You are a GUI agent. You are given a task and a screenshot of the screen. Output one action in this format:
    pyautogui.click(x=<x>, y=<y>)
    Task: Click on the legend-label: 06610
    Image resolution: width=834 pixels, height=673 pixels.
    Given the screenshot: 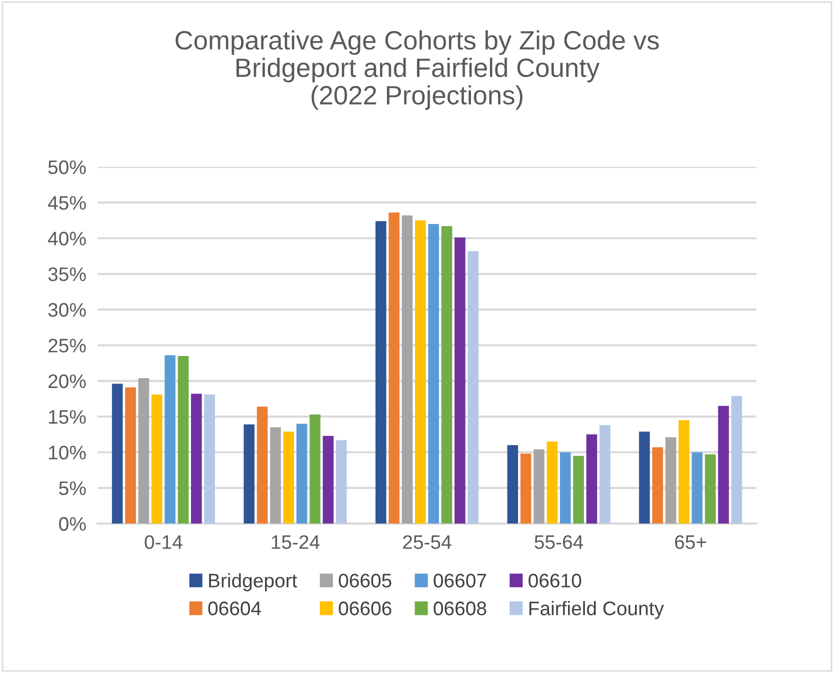 What is the action you would take?
    pyautogui.click(x=555, y=581)
    